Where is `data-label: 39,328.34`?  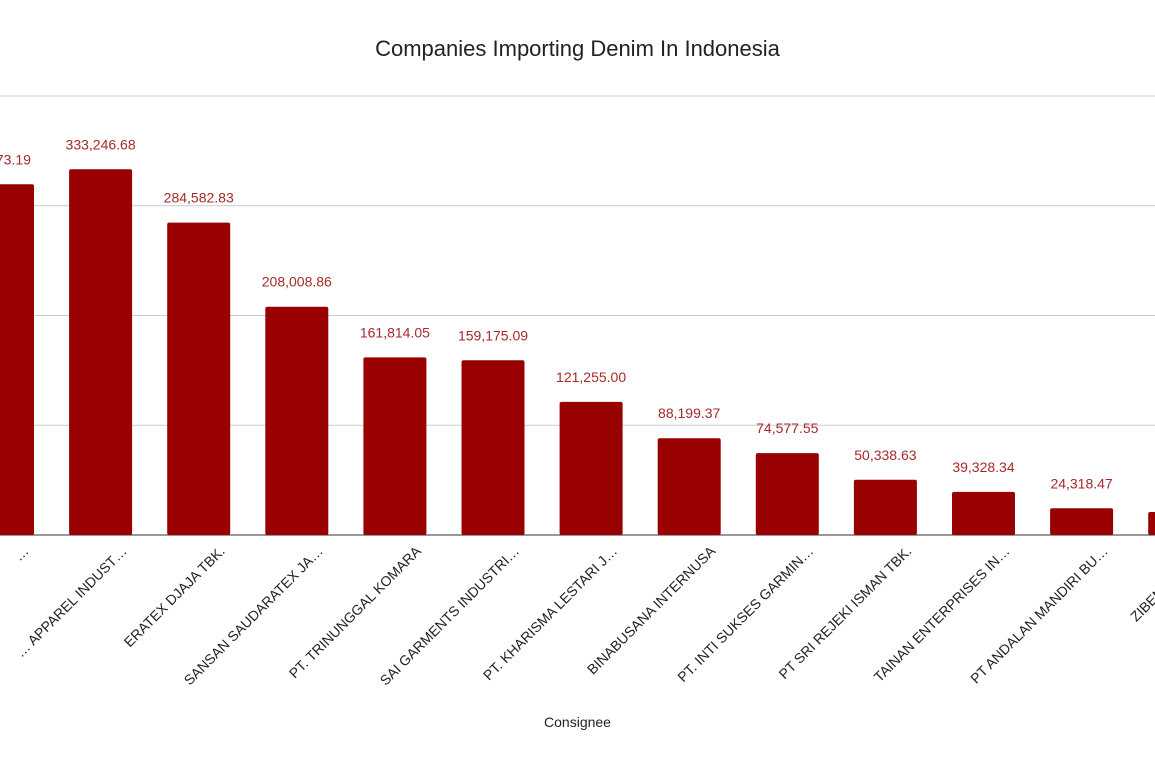 data-label: 39,328.34 is located at coordinates (983, 467).